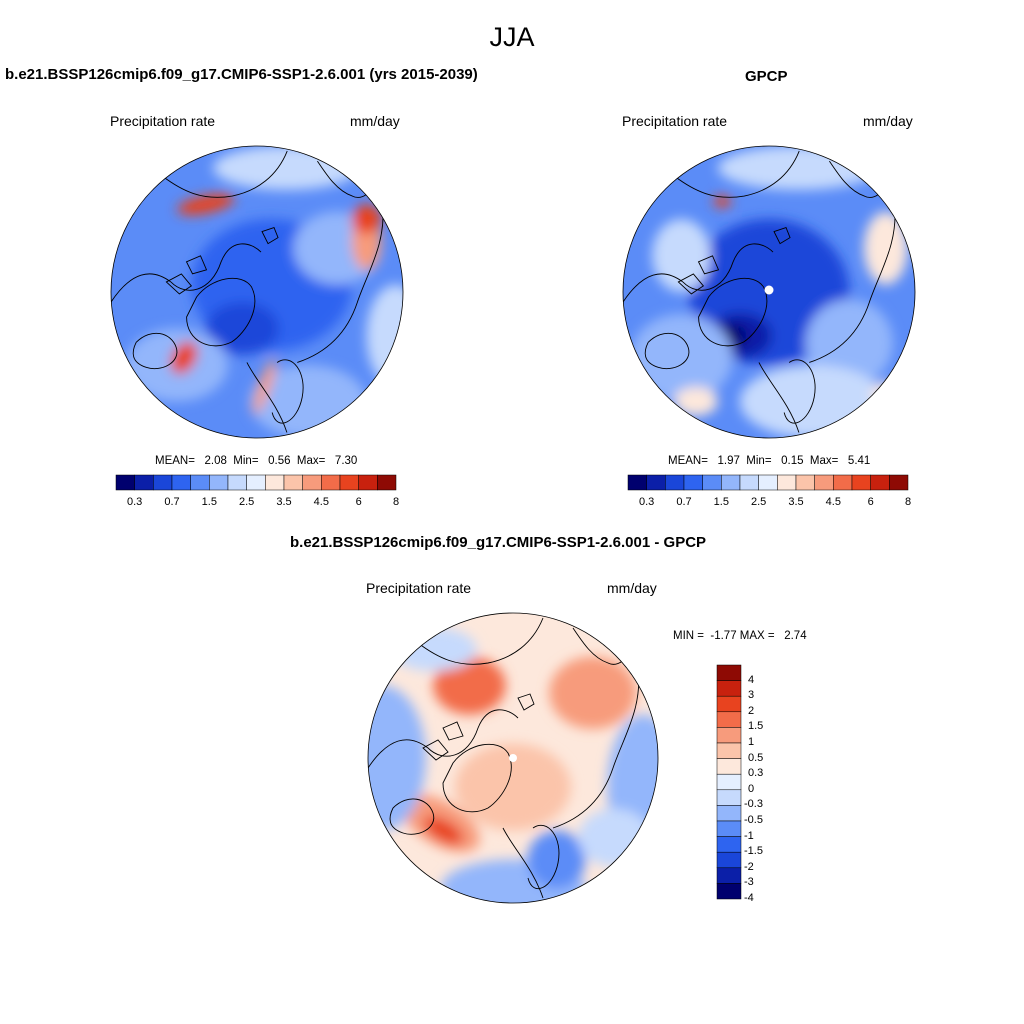 The height and width of the screenshot is (1024, 1024). What do you see at coordinates (908, 502) in the screenshot?
I see `obs-colorbar-tick-label: 8` at bounding box center [908, 502].